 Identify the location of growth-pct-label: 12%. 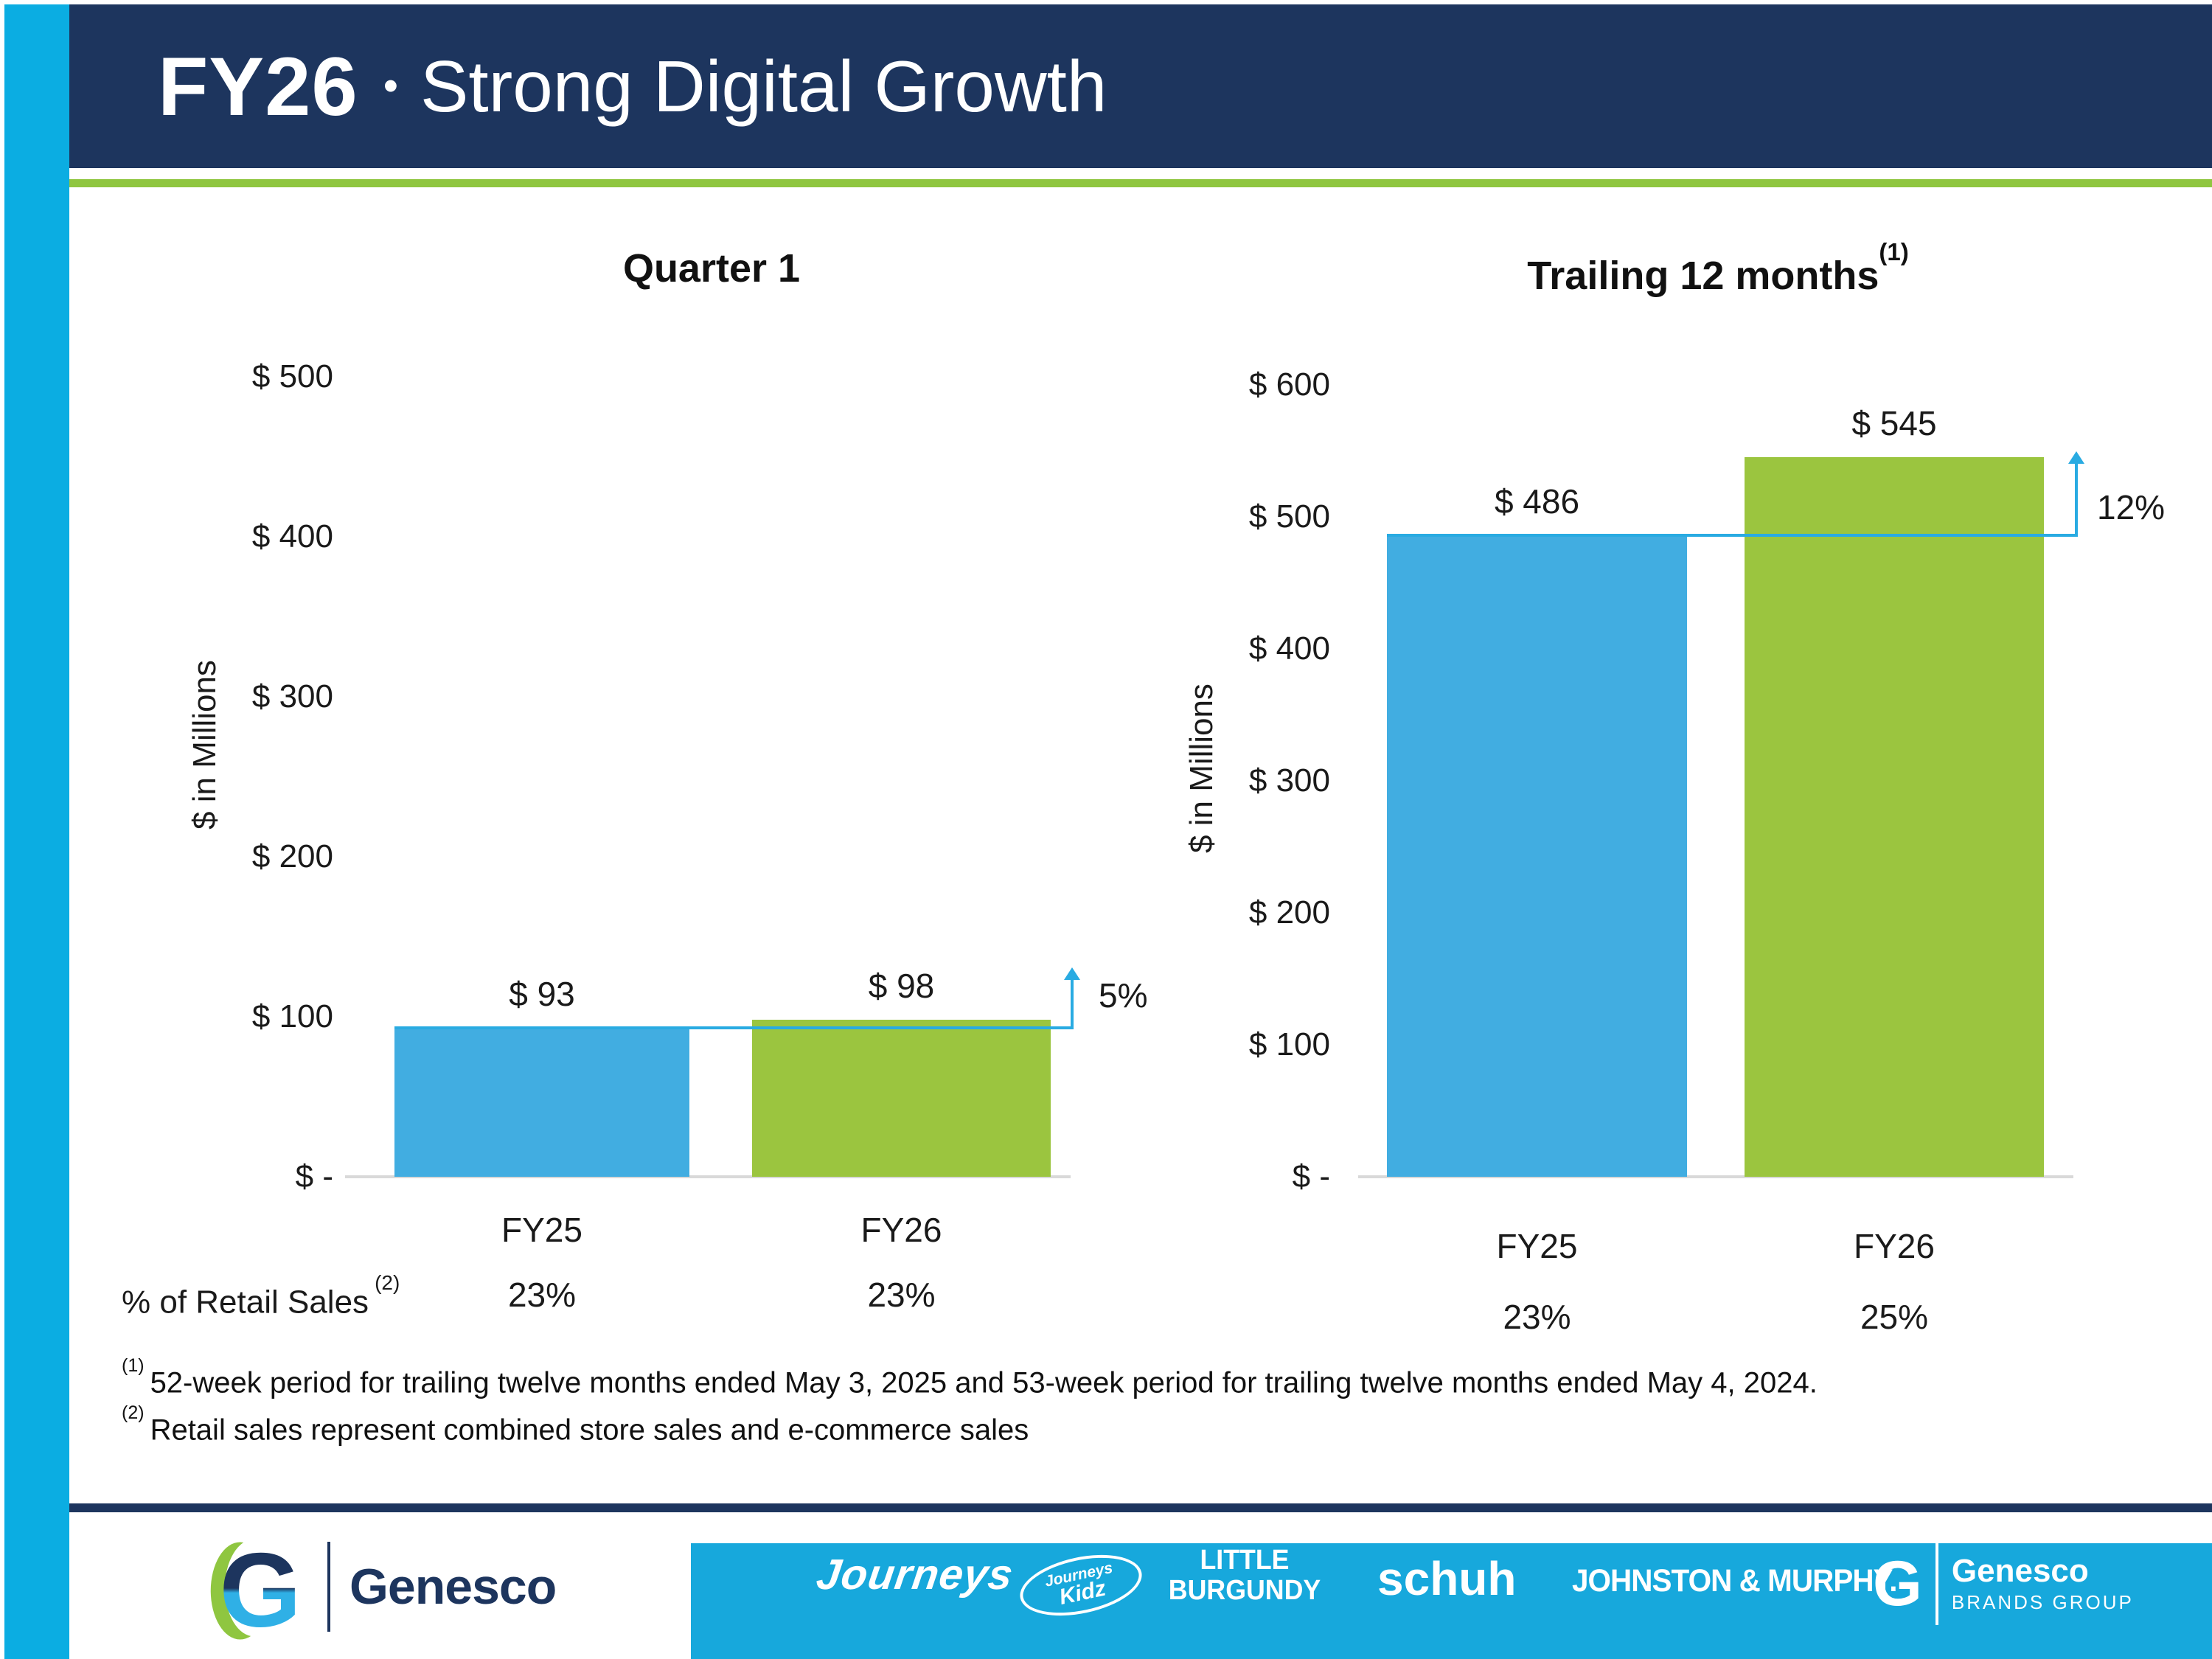
(2131, 507).